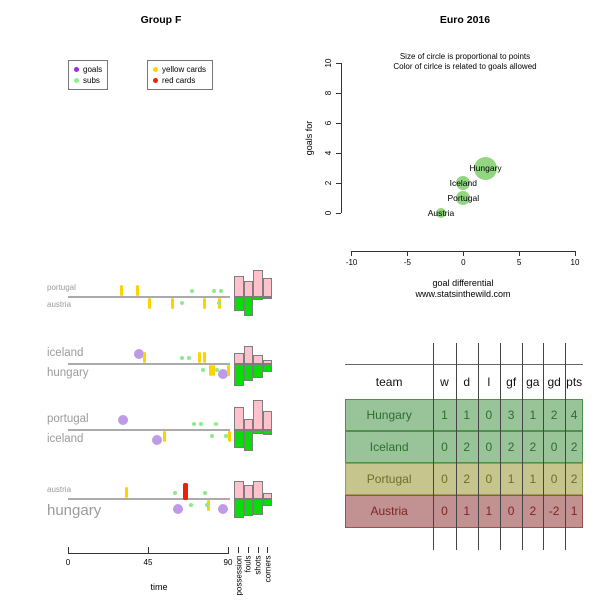 This screenshot has height=604, width=604. Describe the element at coordinates (489, 382) in the screenshot. I see `table-header-cell: l` at that location.